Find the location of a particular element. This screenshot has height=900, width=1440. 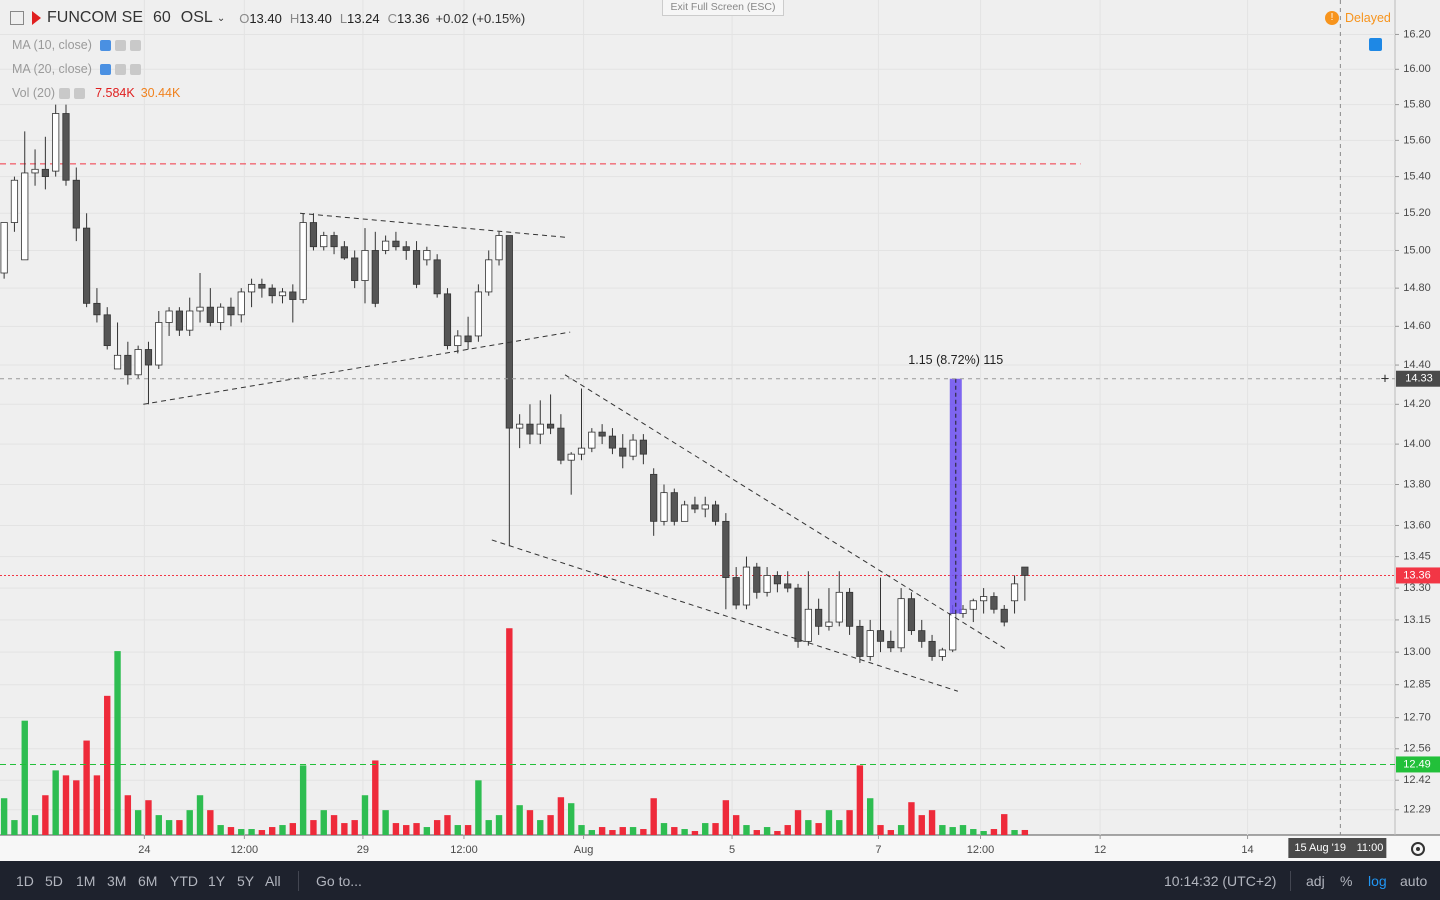

range-button: 5Y is located at coordinates (246, 881).